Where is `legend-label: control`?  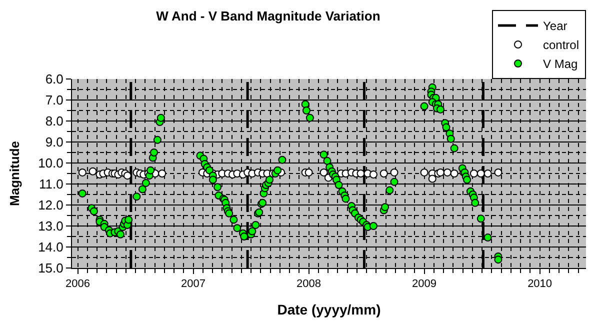
legend-label: control is located at coordinates (561, 45).